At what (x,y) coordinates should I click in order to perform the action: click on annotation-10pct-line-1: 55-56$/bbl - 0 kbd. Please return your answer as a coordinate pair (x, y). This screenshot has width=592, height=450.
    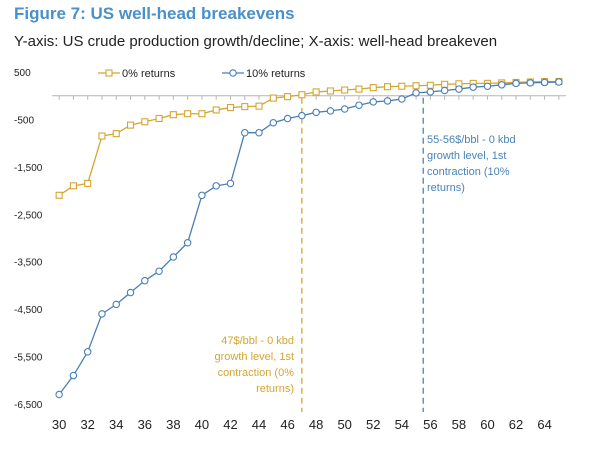
    Looking at the image, I should click on (471, 140).